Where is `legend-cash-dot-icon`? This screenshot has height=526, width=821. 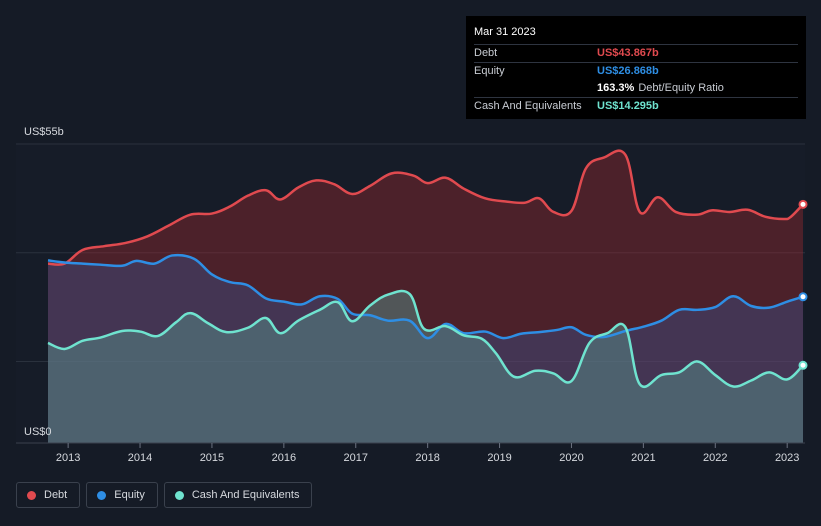
legend-cash-dot-icon is located at coordinates (179, 495).